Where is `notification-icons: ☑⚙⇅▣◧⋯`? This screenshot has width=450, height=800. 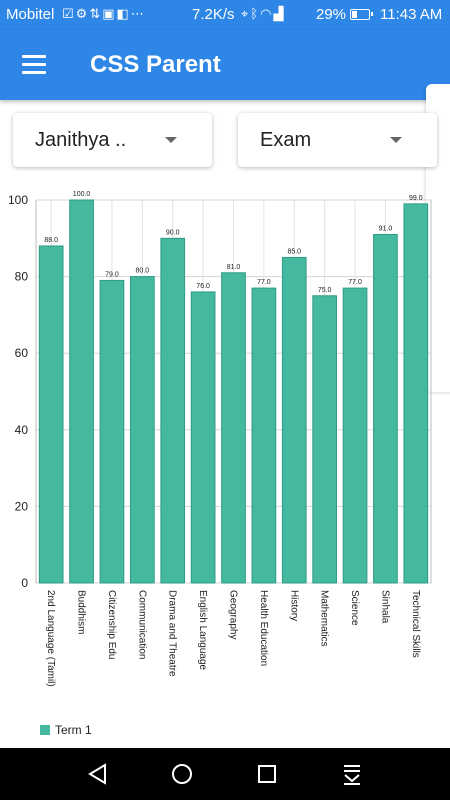 notification-icons: ☑⚙⇅▣◧⋯ is located at coordinates (104, 14).